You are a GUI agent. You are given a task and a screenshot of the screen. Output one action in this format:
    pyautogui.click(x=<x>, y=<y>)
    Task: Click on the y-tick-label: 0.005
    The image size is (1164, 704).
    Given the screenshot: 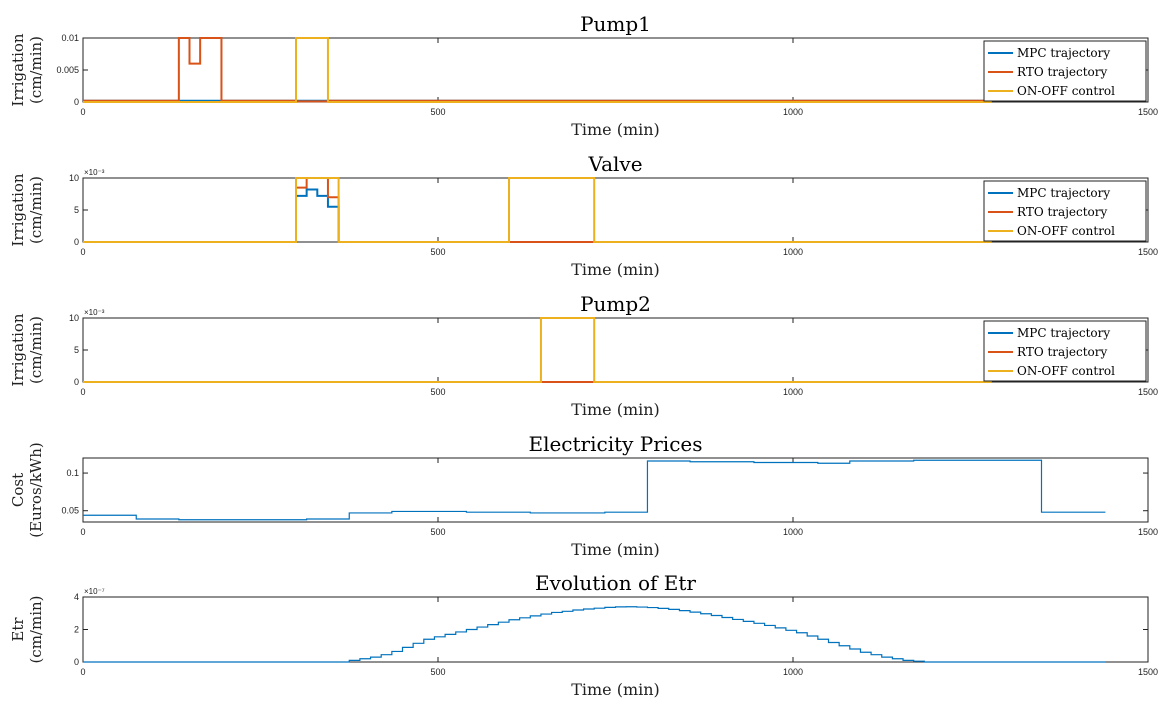 What is the action you would take?
    pyautogui.click(x=67, y=70)
    